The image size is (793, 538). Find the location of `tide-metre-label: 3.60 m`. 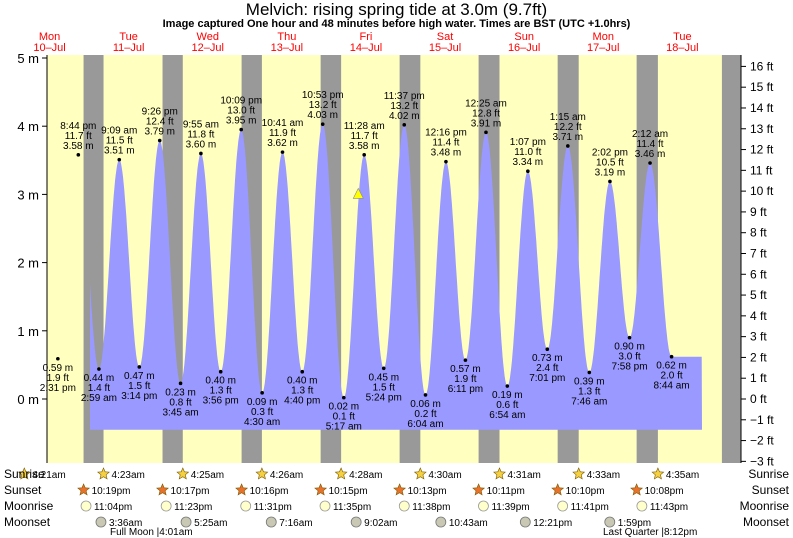

tide-metre-label: 3.60 m is located at coordinates (201, 144).